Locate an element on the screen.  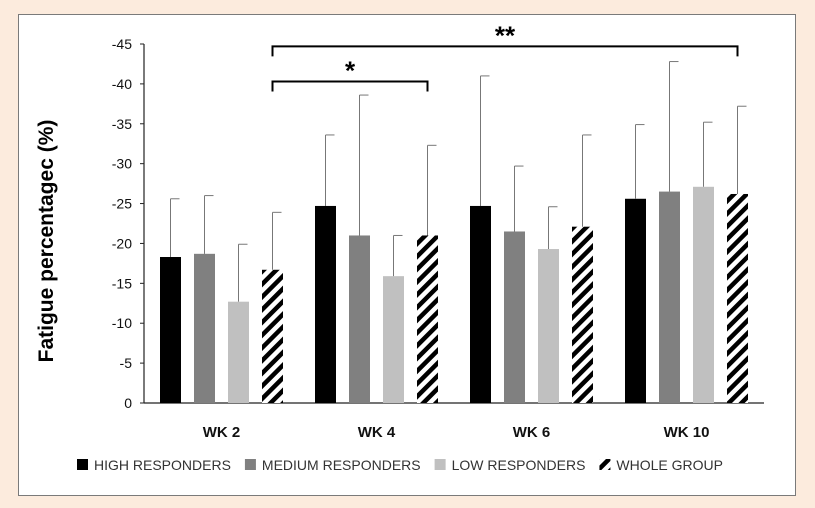
y-tick-label: -45 is located at coordinates (122, 44).